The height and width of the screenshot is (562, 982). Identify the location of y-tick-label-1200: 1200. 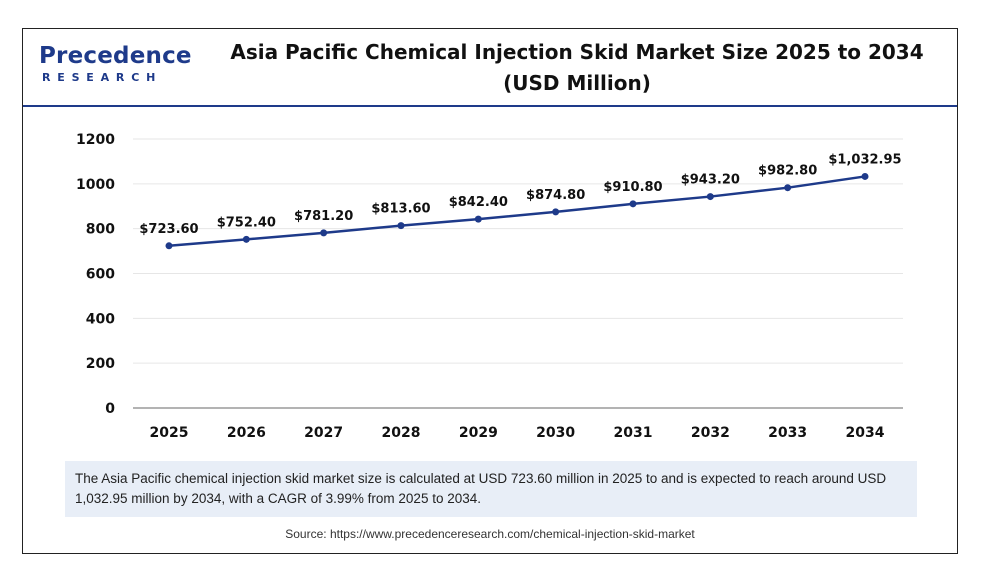
(95, 140).